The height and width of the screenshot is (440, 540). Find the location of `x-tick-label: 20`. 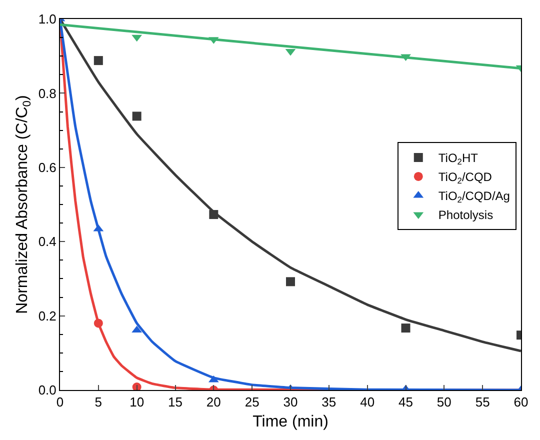

x-tick-label: 20 is located at coordinates (213, 402).